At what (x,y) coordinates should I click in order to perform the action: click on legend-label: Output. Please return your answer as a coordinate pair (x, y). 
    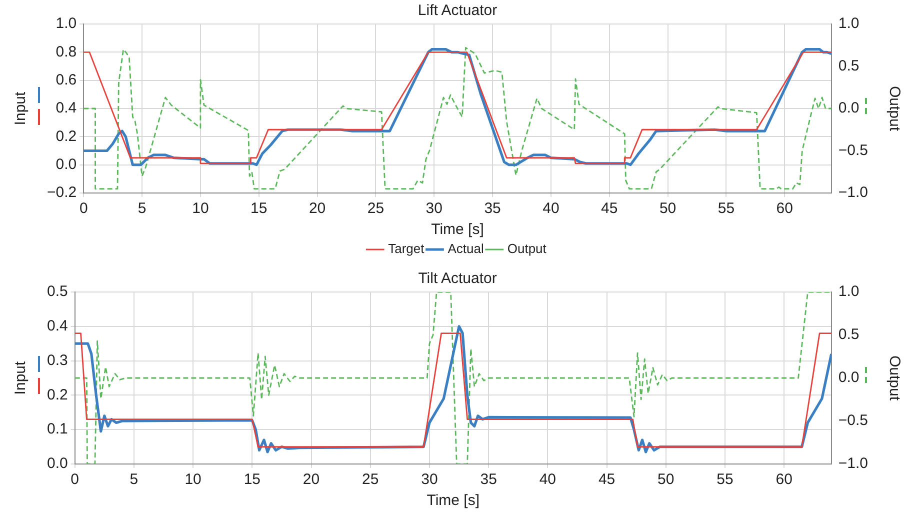
    Looking at the image, I should click on (527, 248).